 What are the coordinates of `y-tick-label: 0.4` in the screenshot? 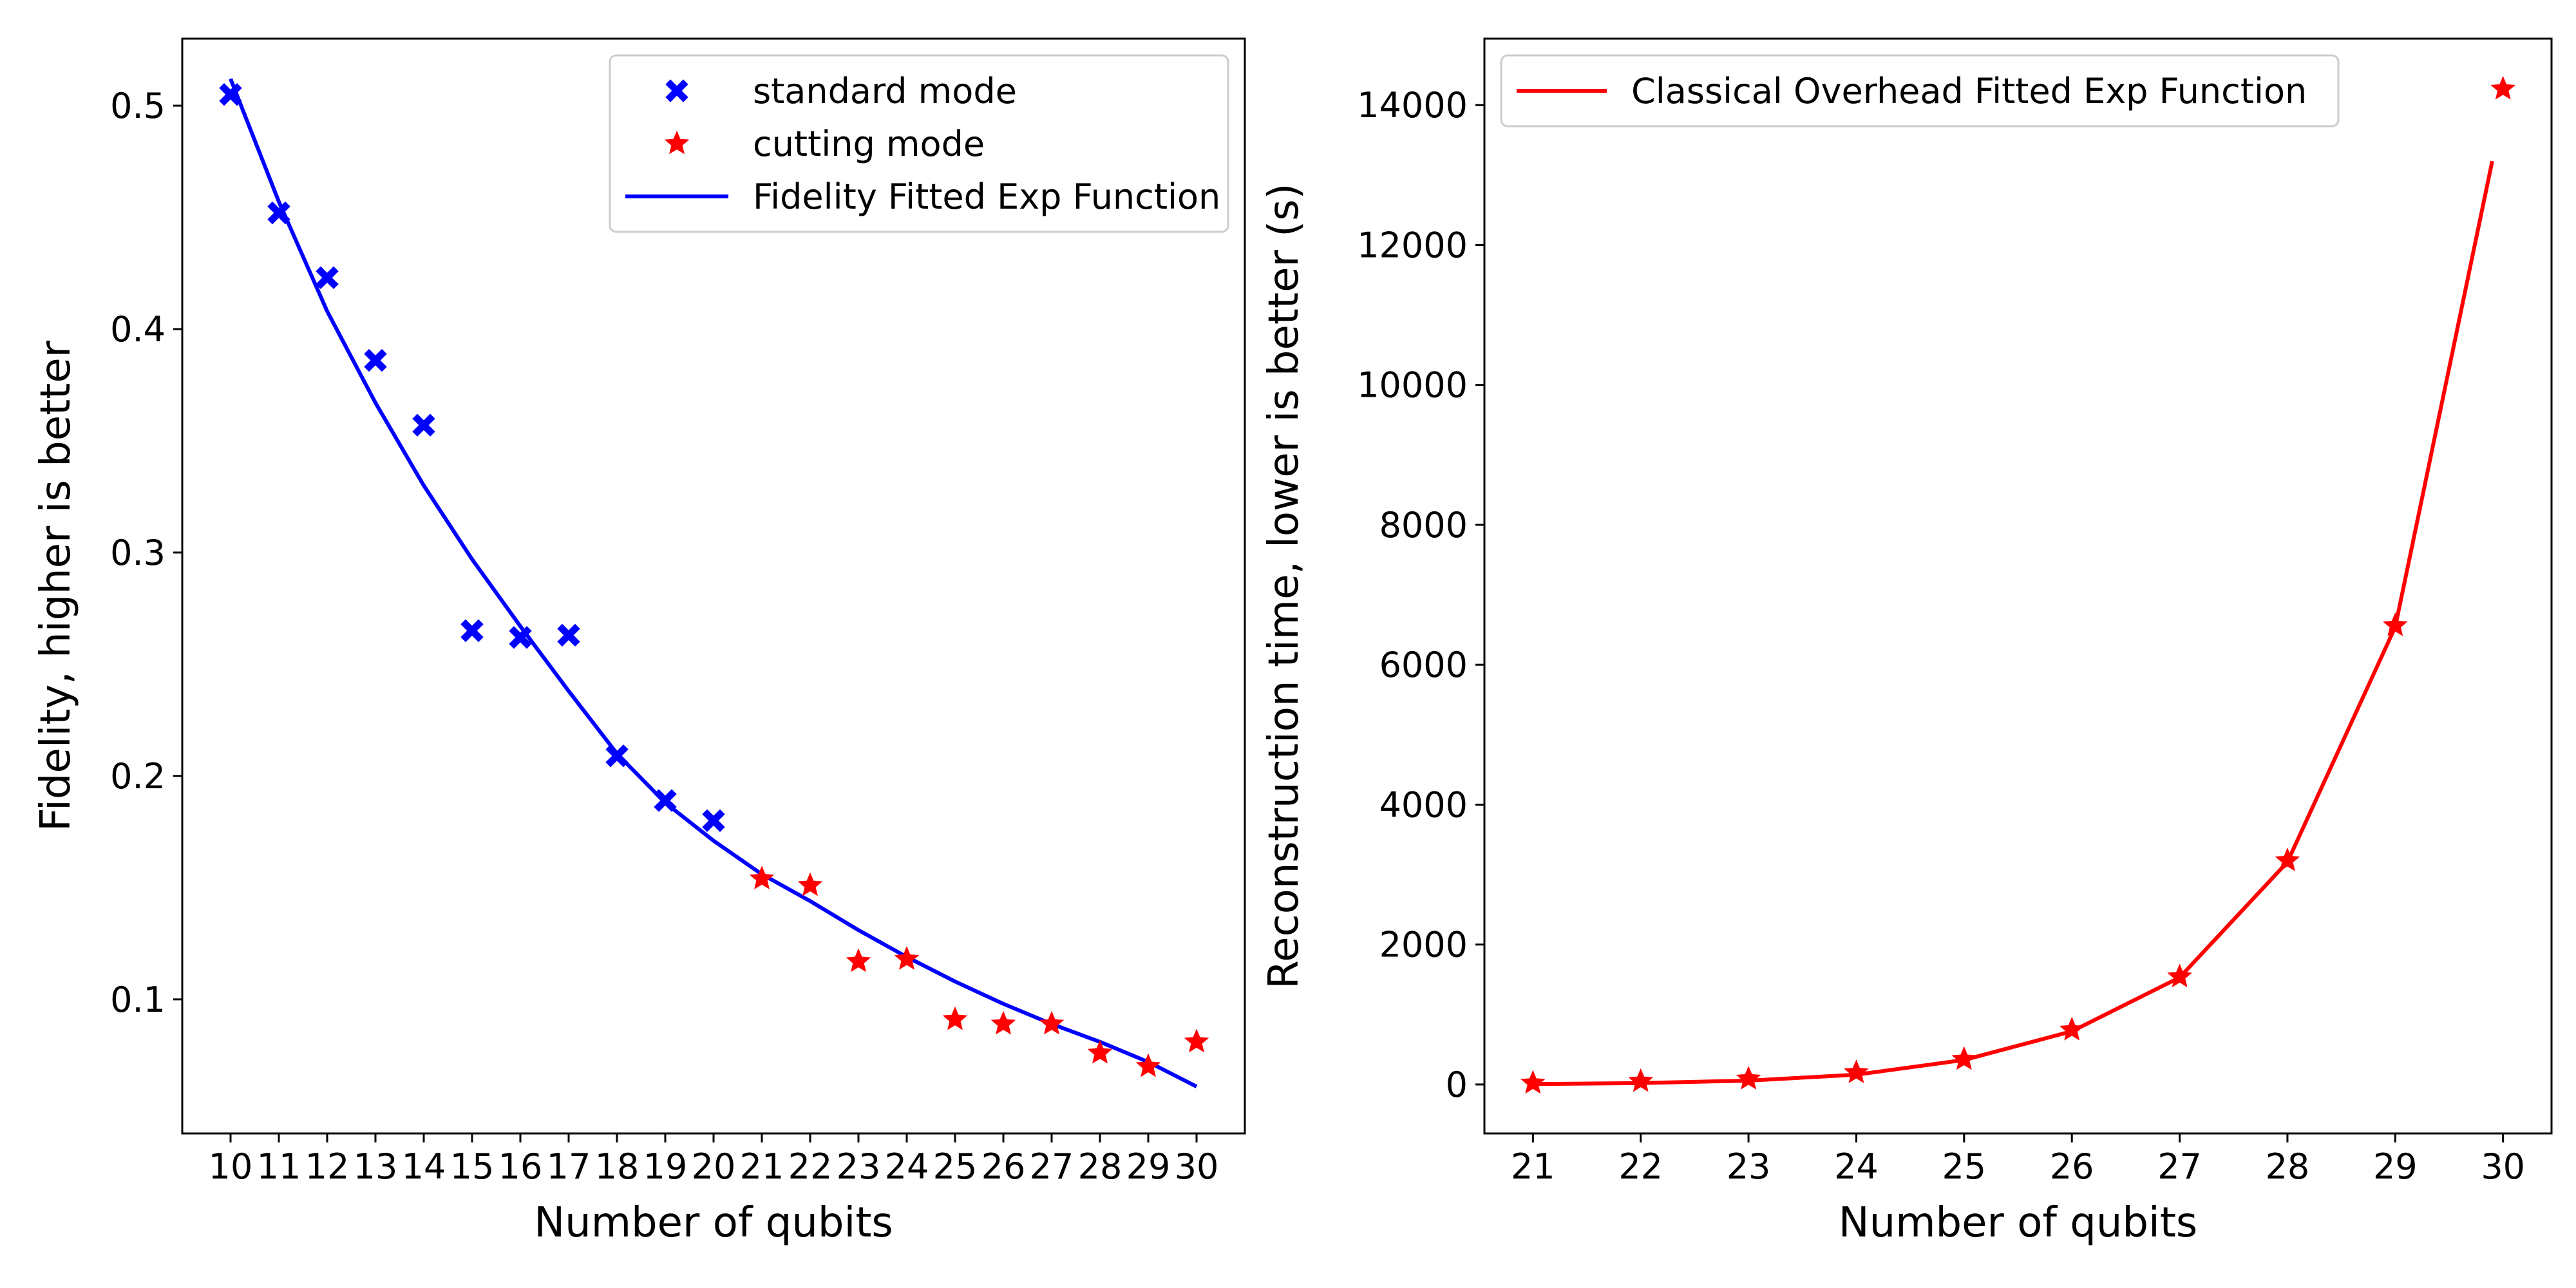 It's located at (138, 329).